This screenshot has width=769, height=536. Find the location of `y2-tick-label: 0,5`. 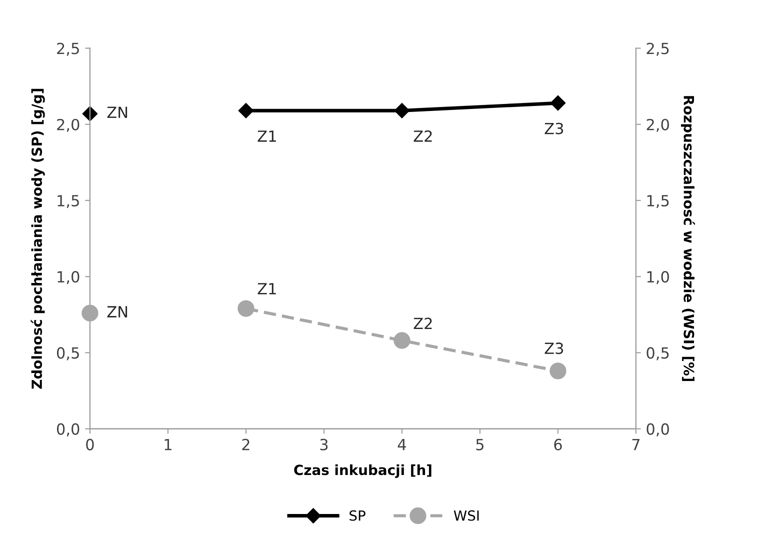

y2-tick-label: 0,5 is located at coordinates (657, 353).